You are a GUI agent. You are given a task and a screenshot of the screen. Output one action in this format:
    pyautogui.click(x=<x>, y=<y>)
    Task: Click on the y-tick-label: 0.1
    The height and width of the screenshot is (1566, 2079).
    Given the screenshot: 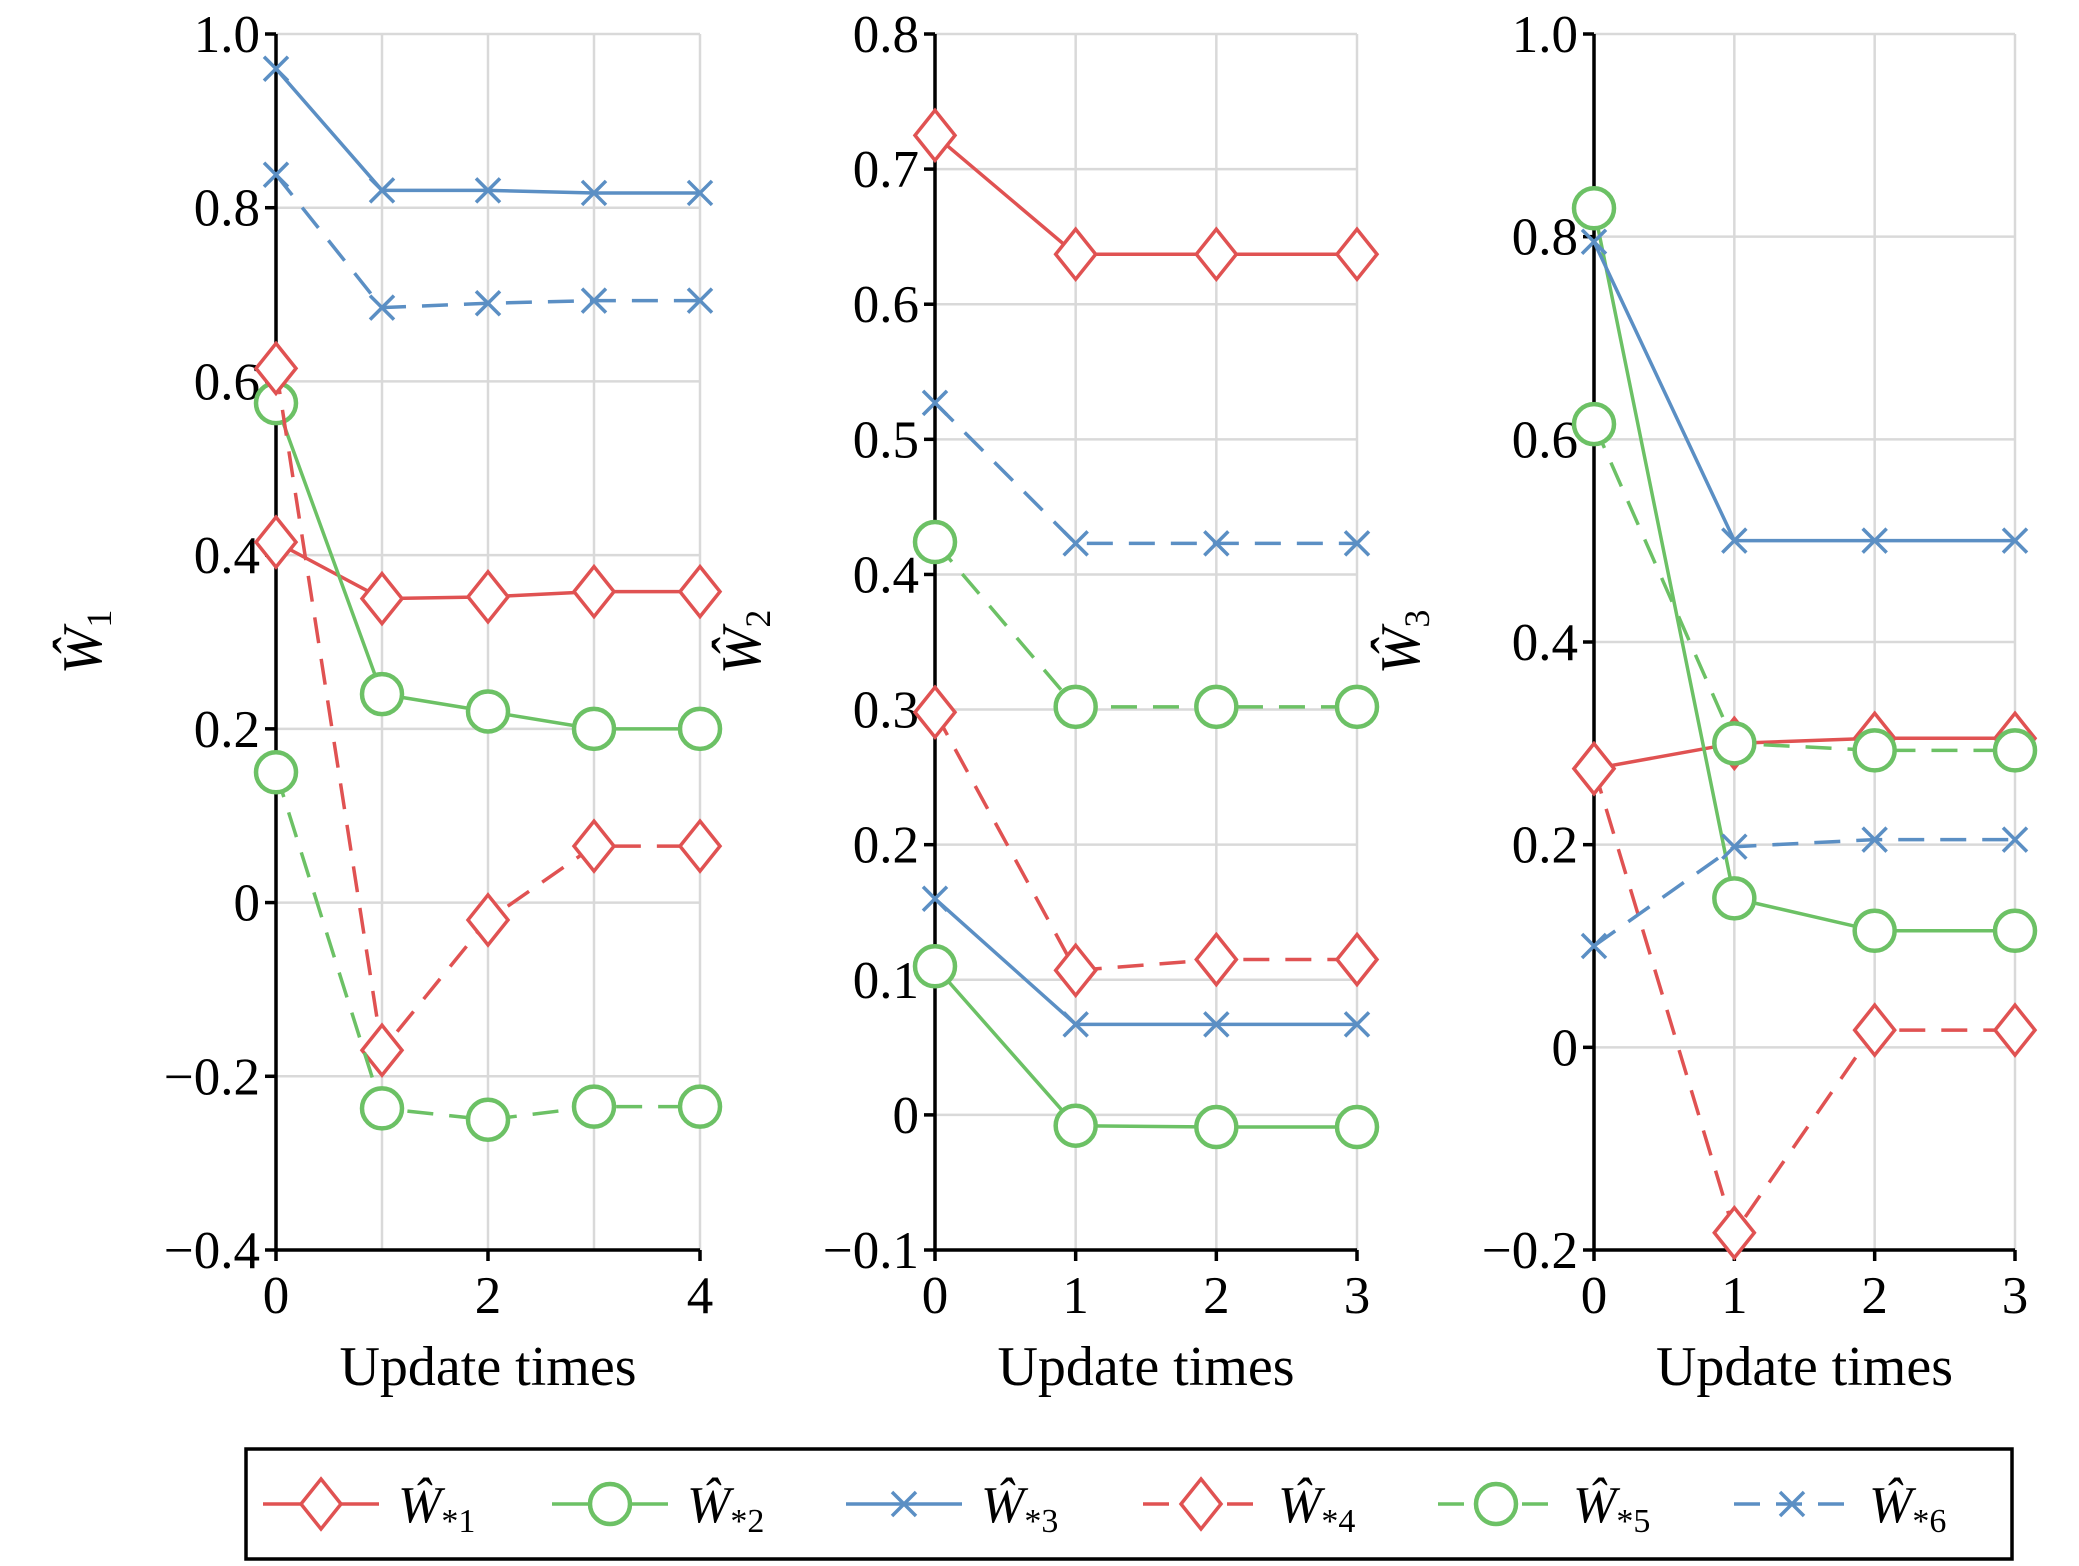 What is the action you would take?
    pyautogui.click(x=886, y=981)
    